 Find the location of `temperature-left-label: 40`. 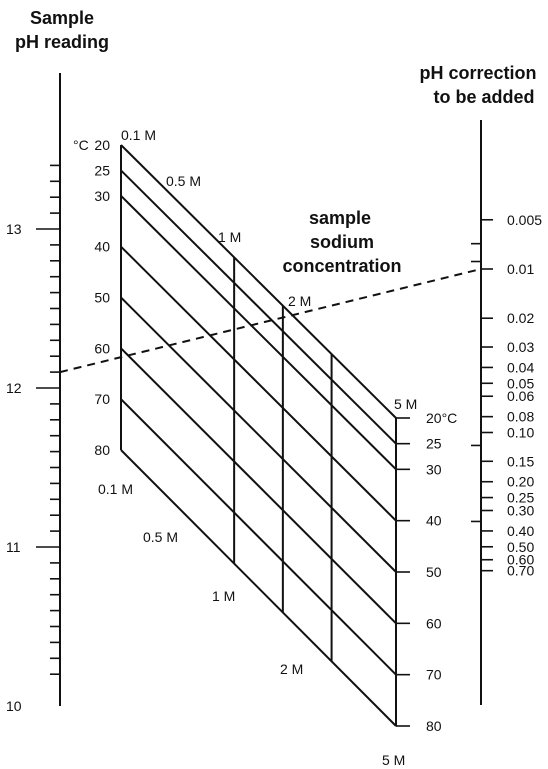

temperature-left-label: 40 is located at coordinates (102, 247).